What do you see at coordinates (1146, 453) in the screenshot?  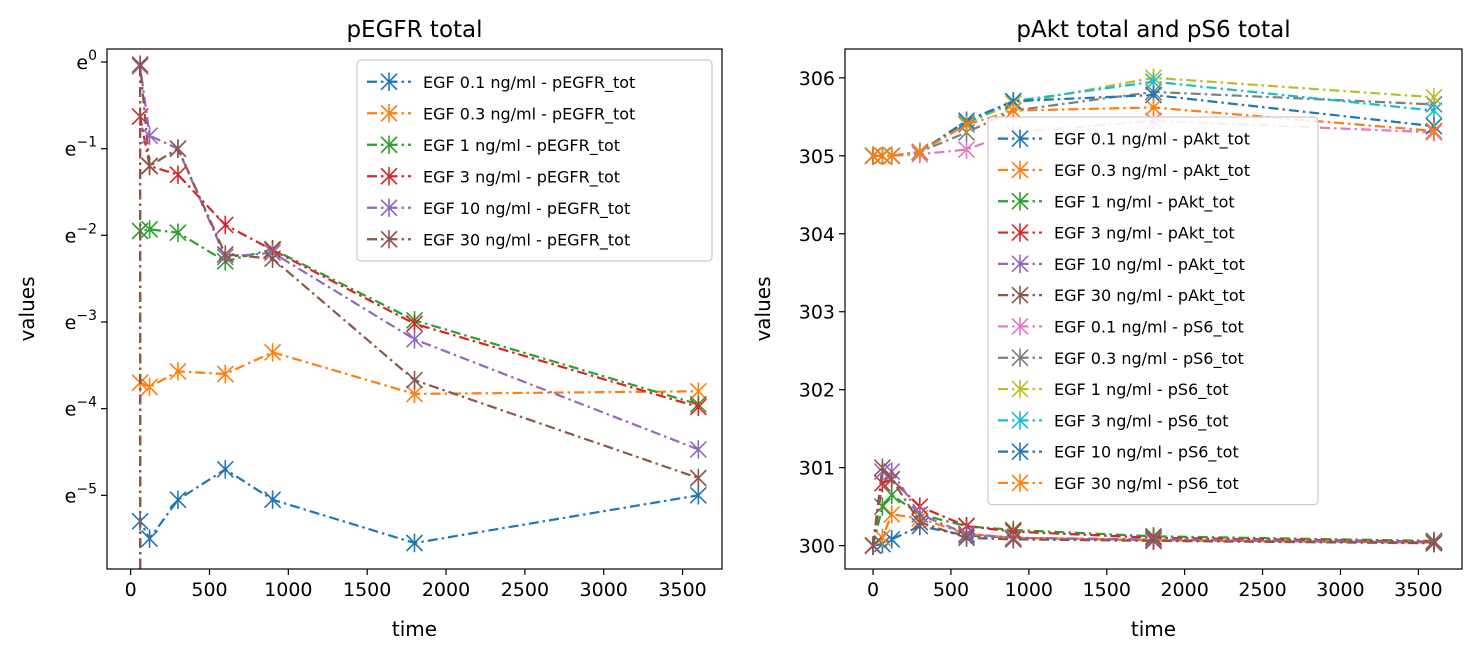 I see `legend-label: EGF 10 ng/ml - pS6_tot` at bounding box center [1146, 453].